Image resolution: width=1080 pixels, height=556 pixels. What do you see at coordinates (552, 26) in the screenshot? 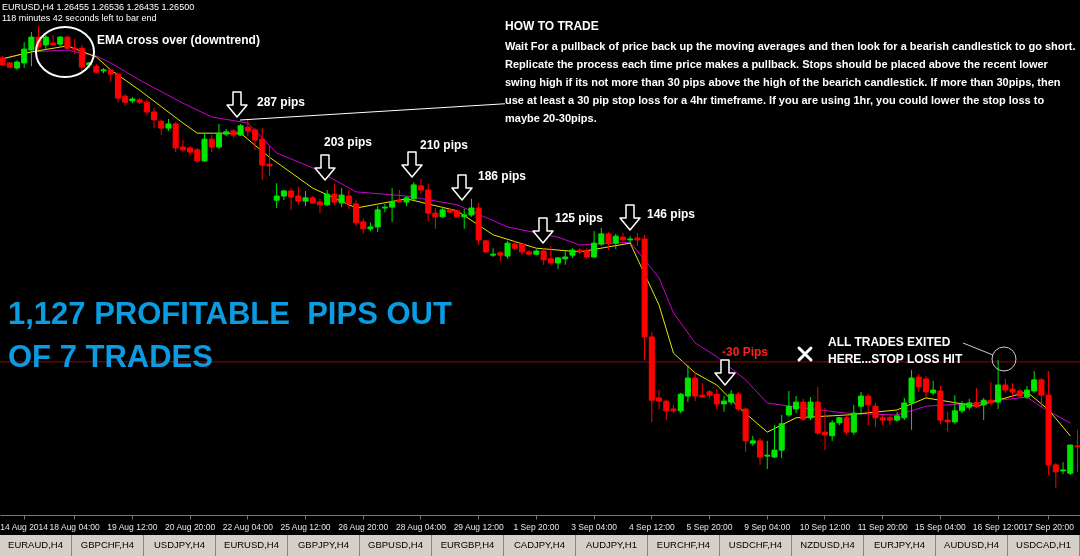
I see `annotation: HOW TO TRADE` at bounding box center [552, 26].